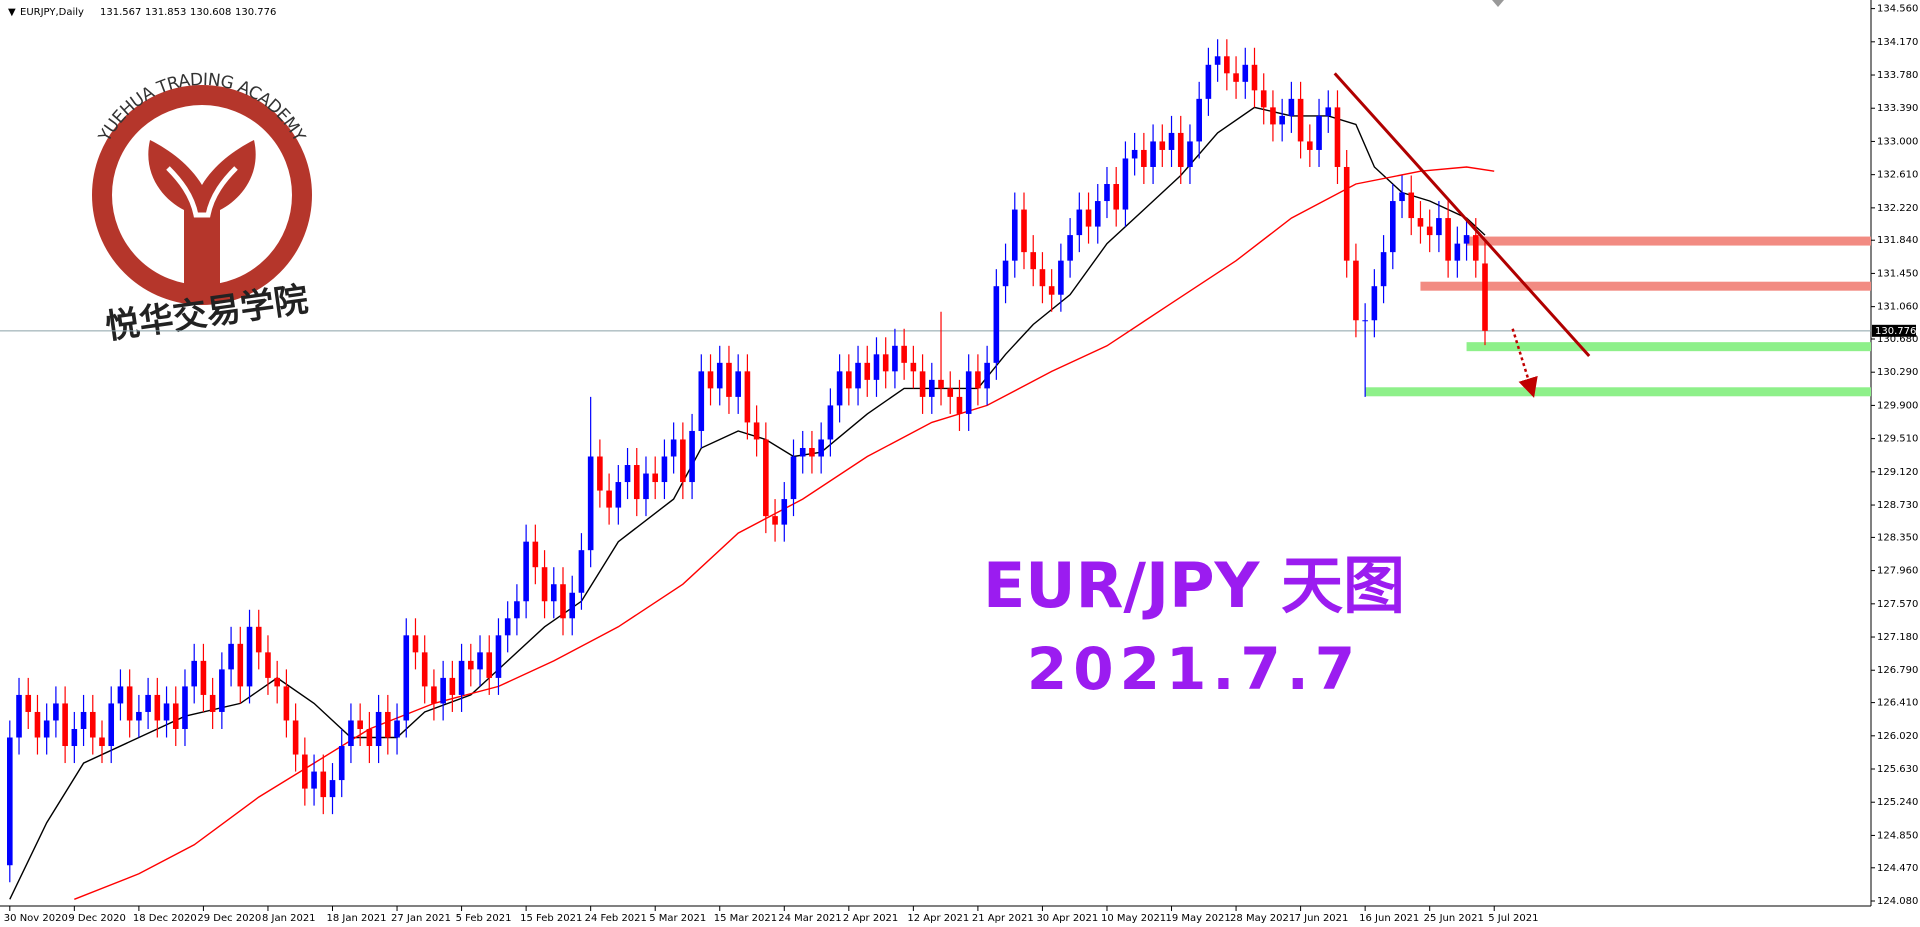 The height and width of the screenshot is (927, 1920). What do you see at coordinates (165, 12) in the screenshot?
I see `header-value: 131.853` at bounding box center [165, 12].